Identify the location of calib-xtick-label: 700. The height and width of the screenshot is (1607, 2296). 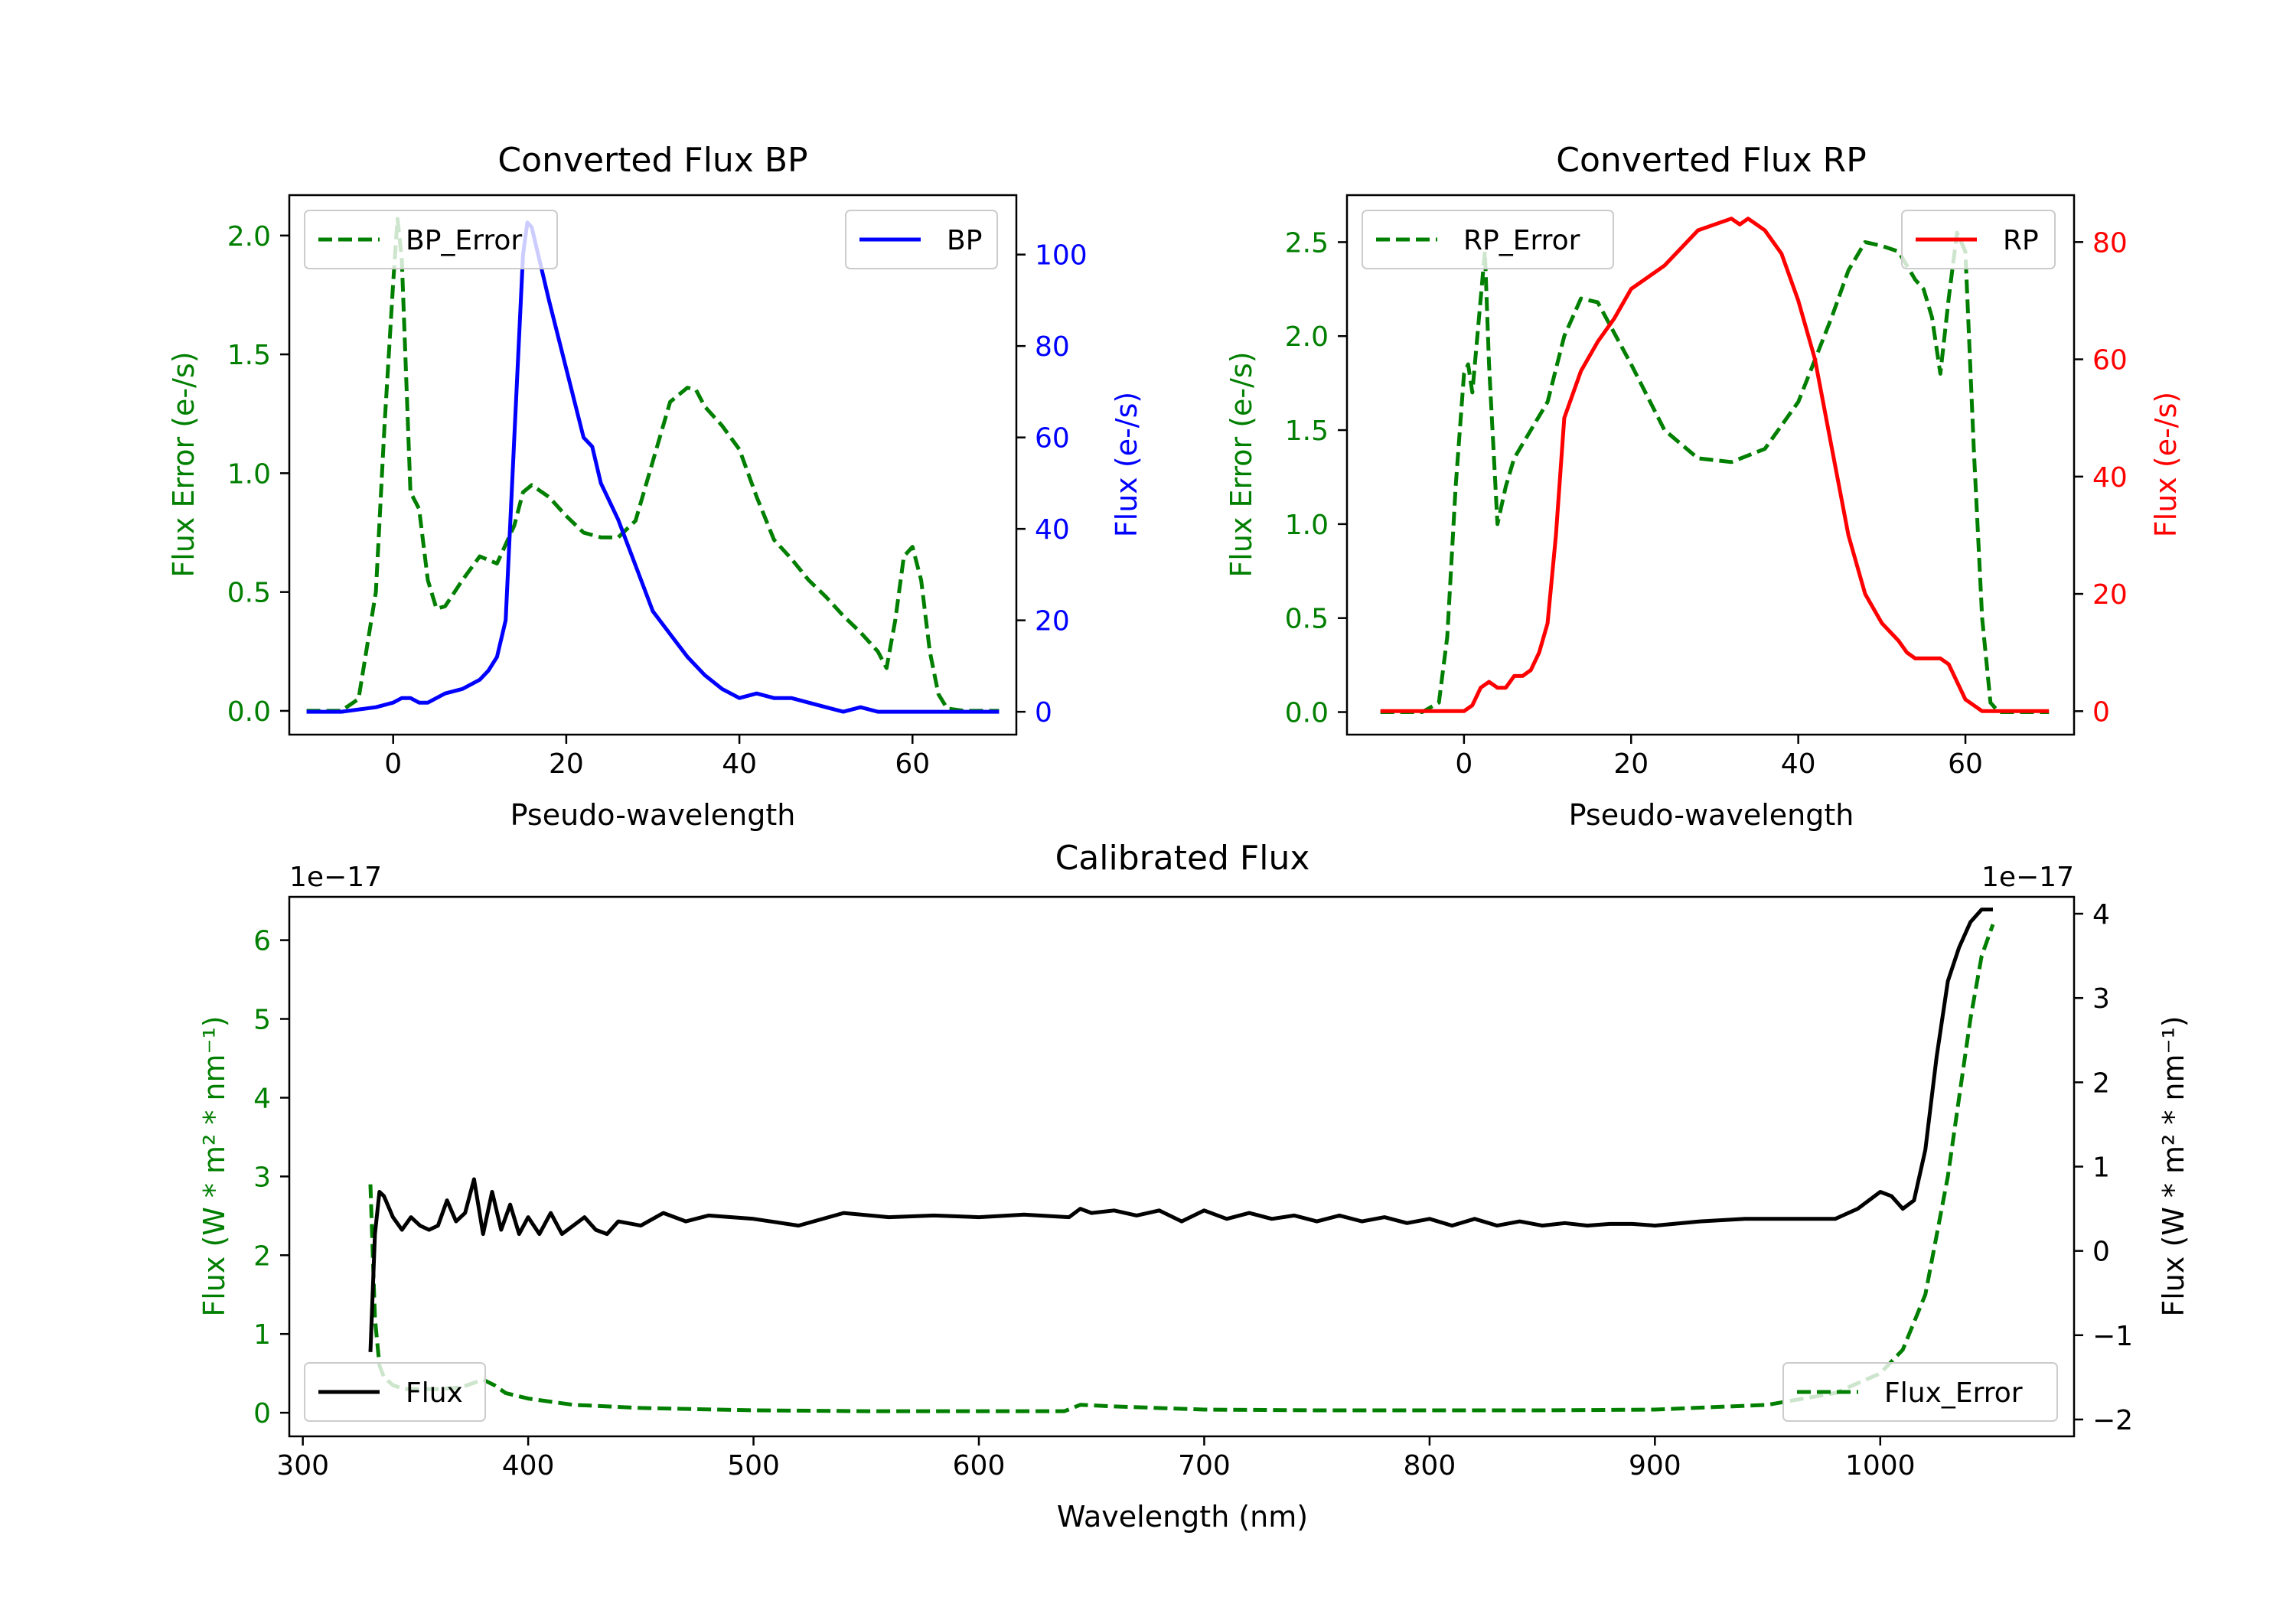
(1204, 1466).